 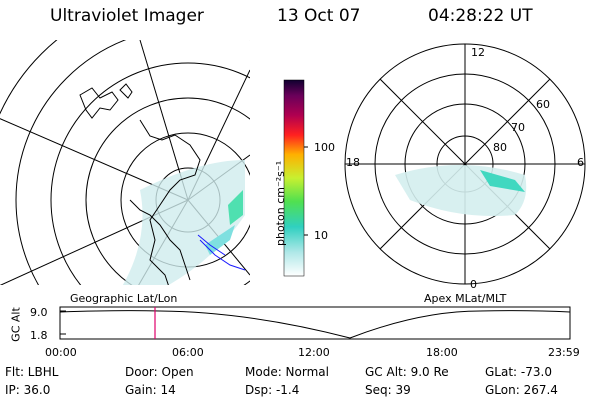 What do you see at coordinates (324, 147) in the screenshot?
I see `colorbar-tick-100: 100` at bounding box center [324, 147].